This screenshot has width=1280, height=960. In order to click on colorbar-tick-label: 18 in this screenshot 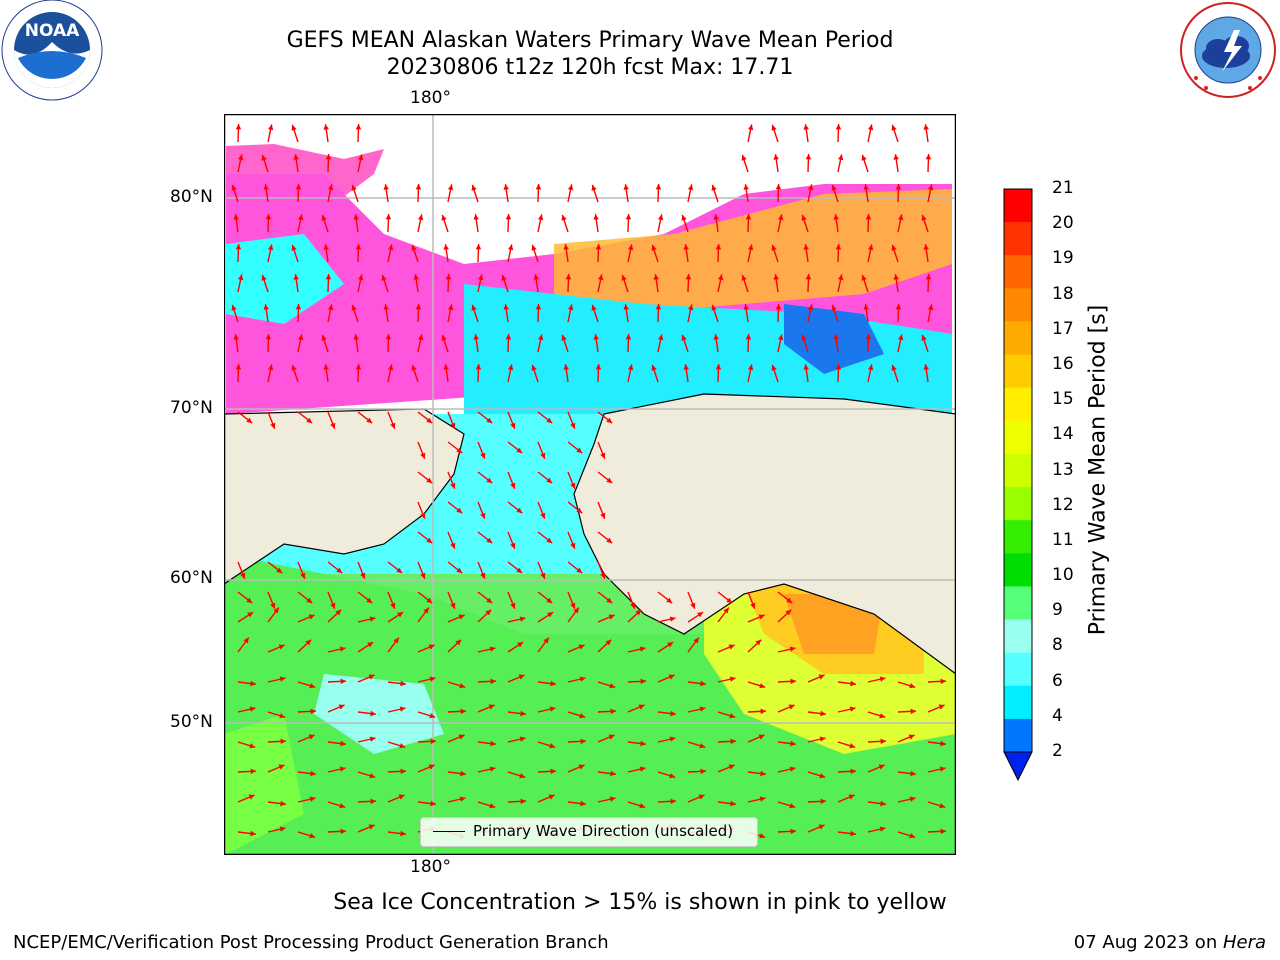, I will do `click(1063, 293)`.